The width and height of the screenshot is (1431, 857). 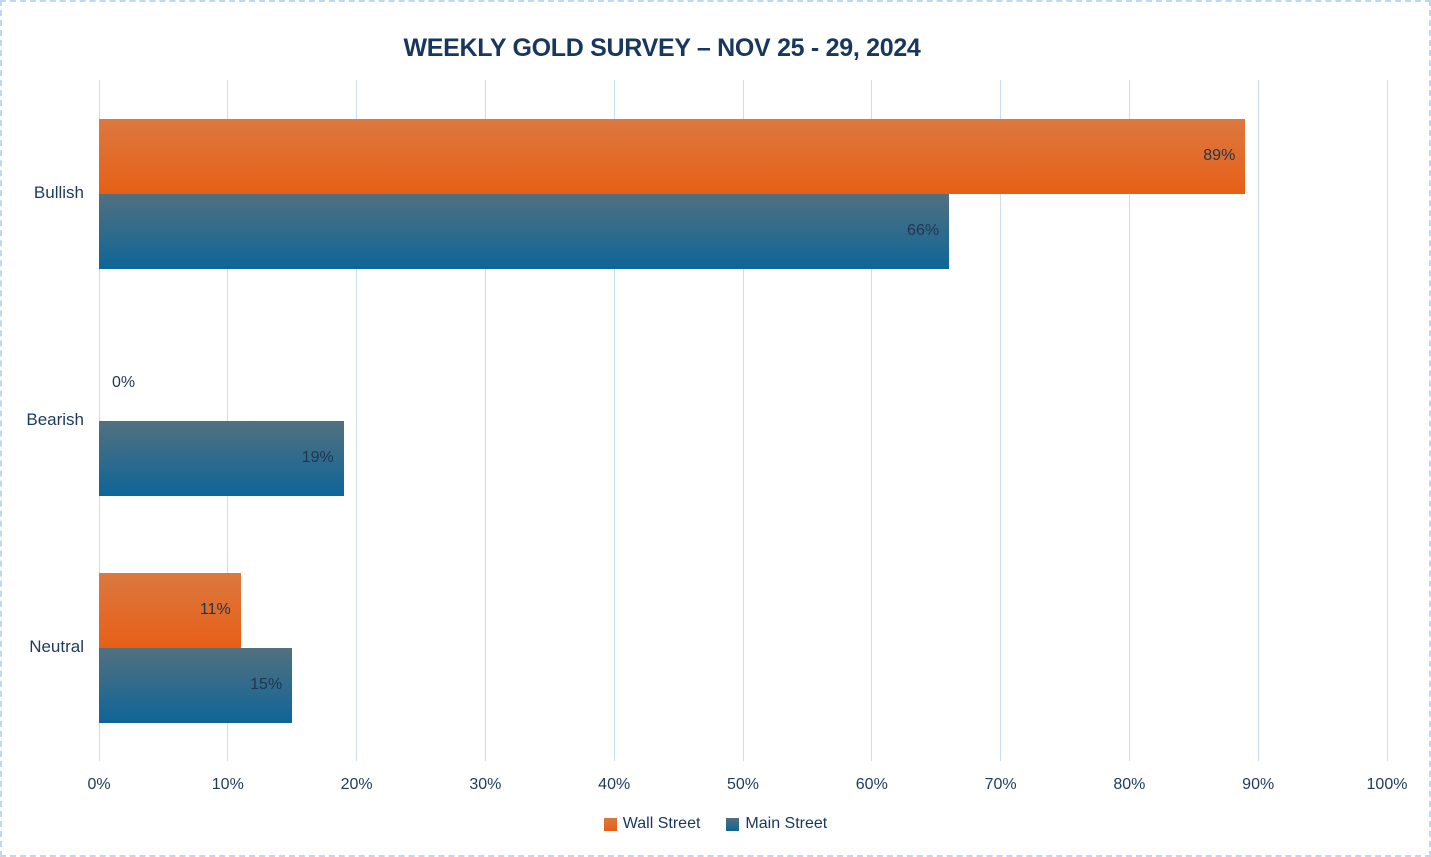 What do you see at coordinates (196, 685) in the screenshot?
I see `bar-main-street-neutral: 15%` at bounding box center [196, 685].